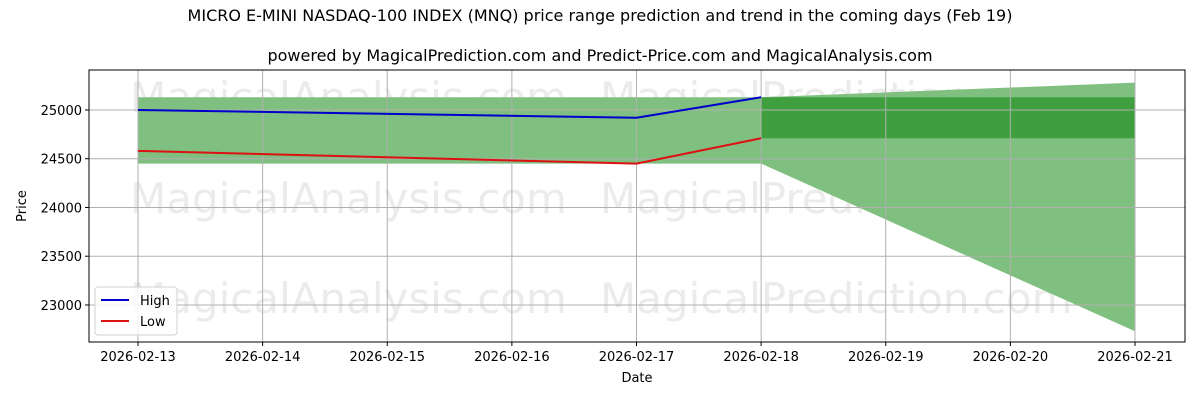 The image size is (1200, 400). What do you see at coordinates (155, 301) in the screenshot?
I see `legend-label: High` at bounding box center [155, 301].